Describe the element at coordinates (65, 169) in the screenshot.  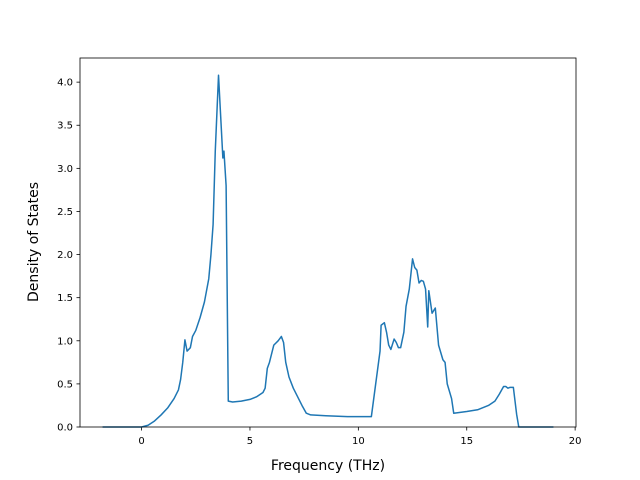
I see `y-tick-label: 3.0` at that location.